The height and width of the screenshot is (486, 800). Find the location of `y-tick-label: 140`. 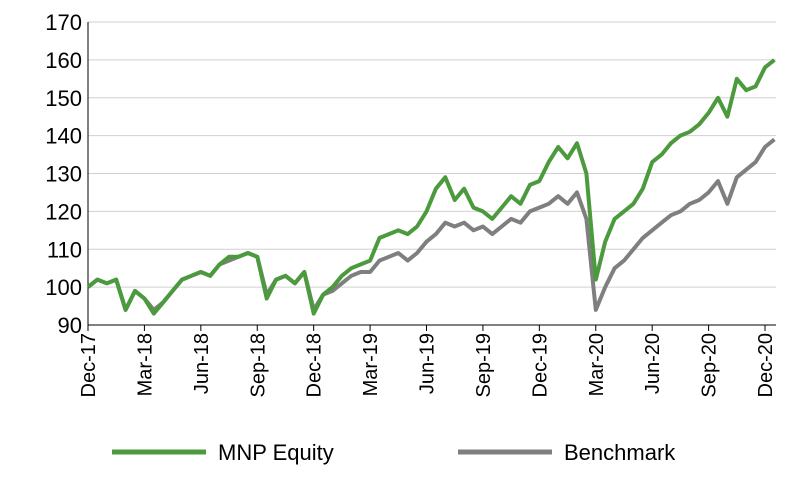

y-tick-label: 140 is located at coordinates (63, 136).